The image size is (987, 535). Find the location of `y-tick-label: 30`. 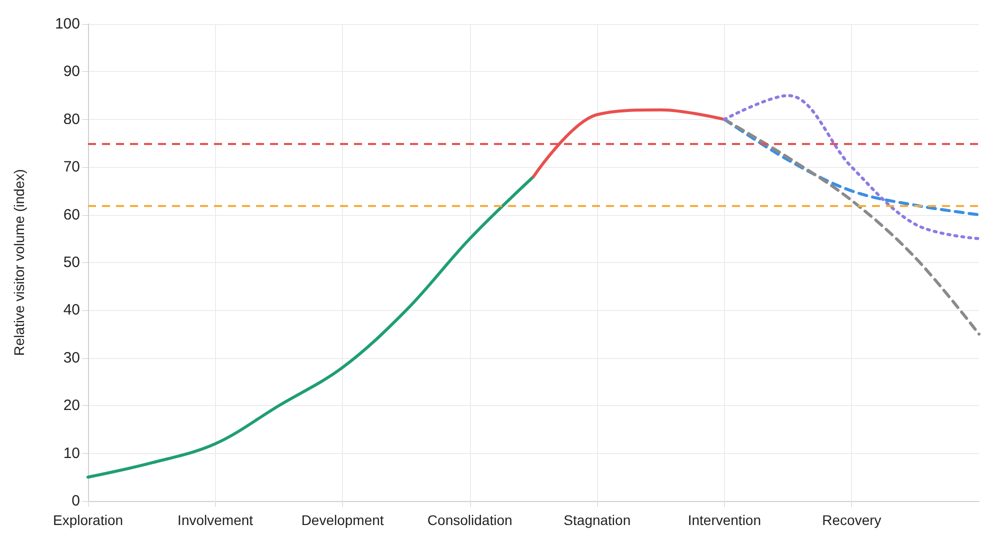

y-tick-label: 30 is located at coordinates (71, 357).